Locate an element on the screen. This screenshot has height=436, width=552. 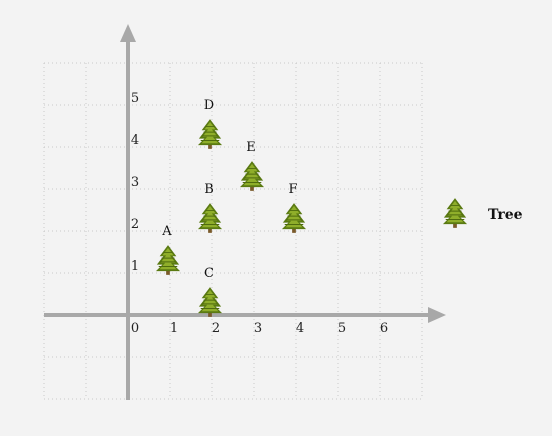
x-tick-label: 5 is located at coordinates (342, 328).